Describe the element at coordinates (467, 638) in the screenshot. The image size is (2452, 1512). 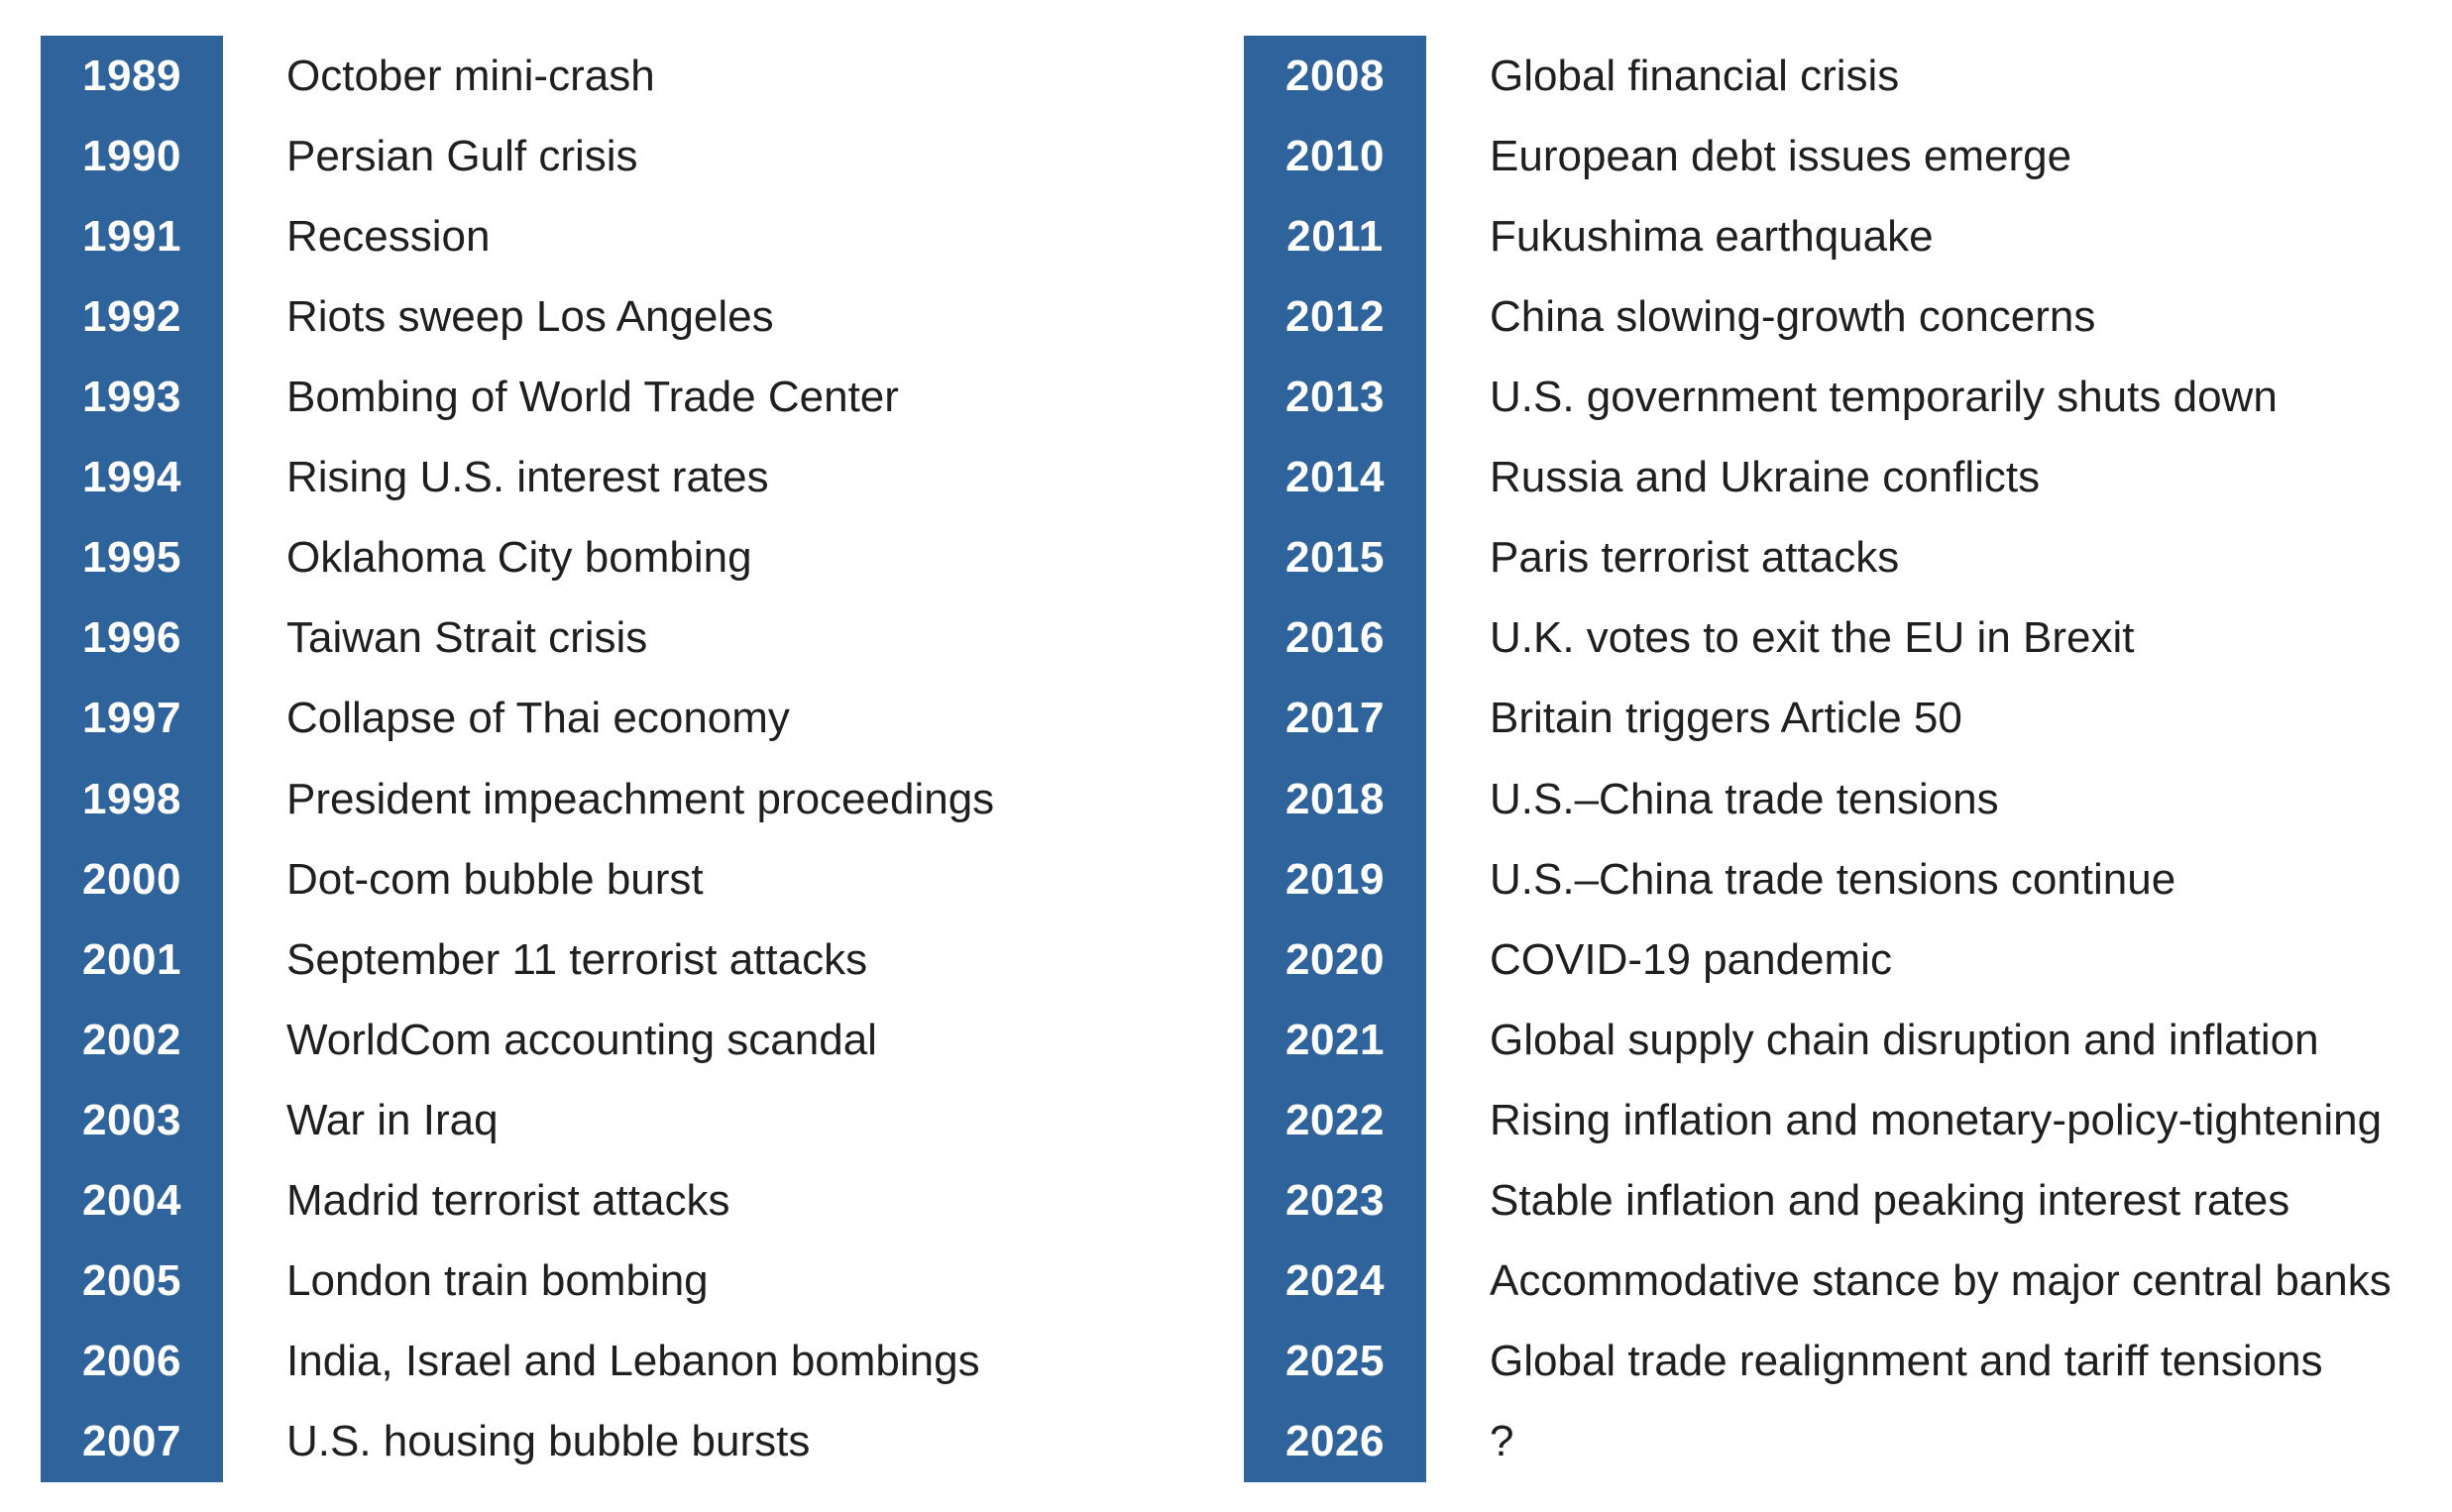
I see `event-label: Taiwan Strait crisis` at that location.